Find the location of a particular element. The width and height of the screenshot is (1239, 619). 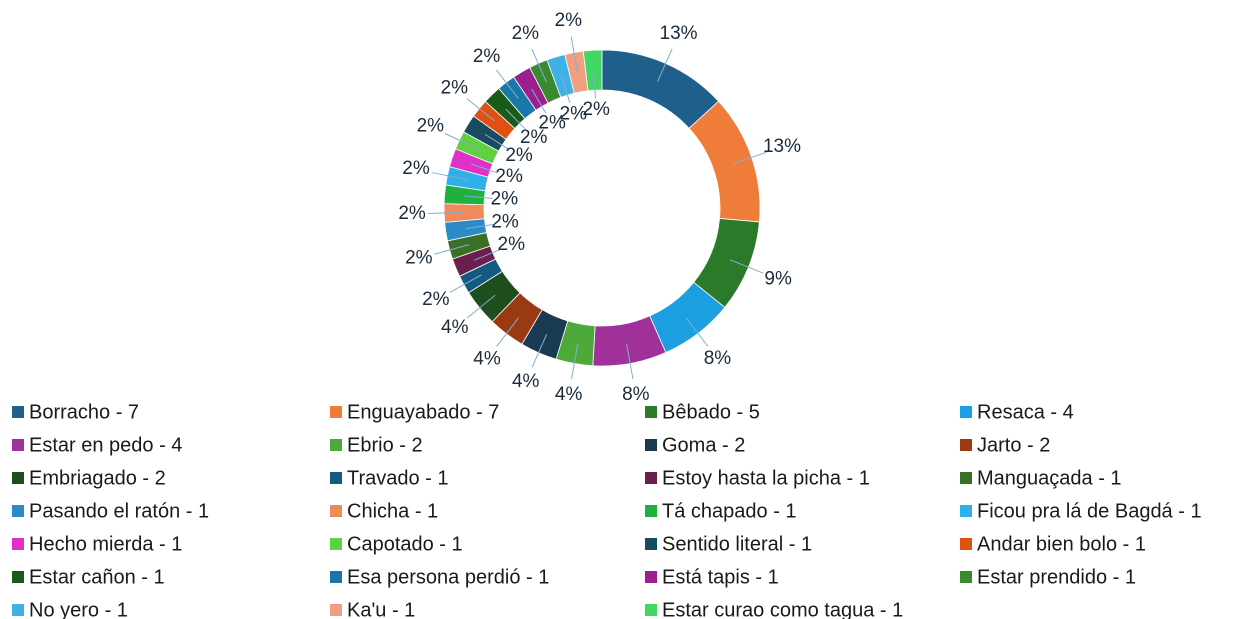

legend-label: Estoy hasta la picha - 1 is located at coordinates (766, 478).